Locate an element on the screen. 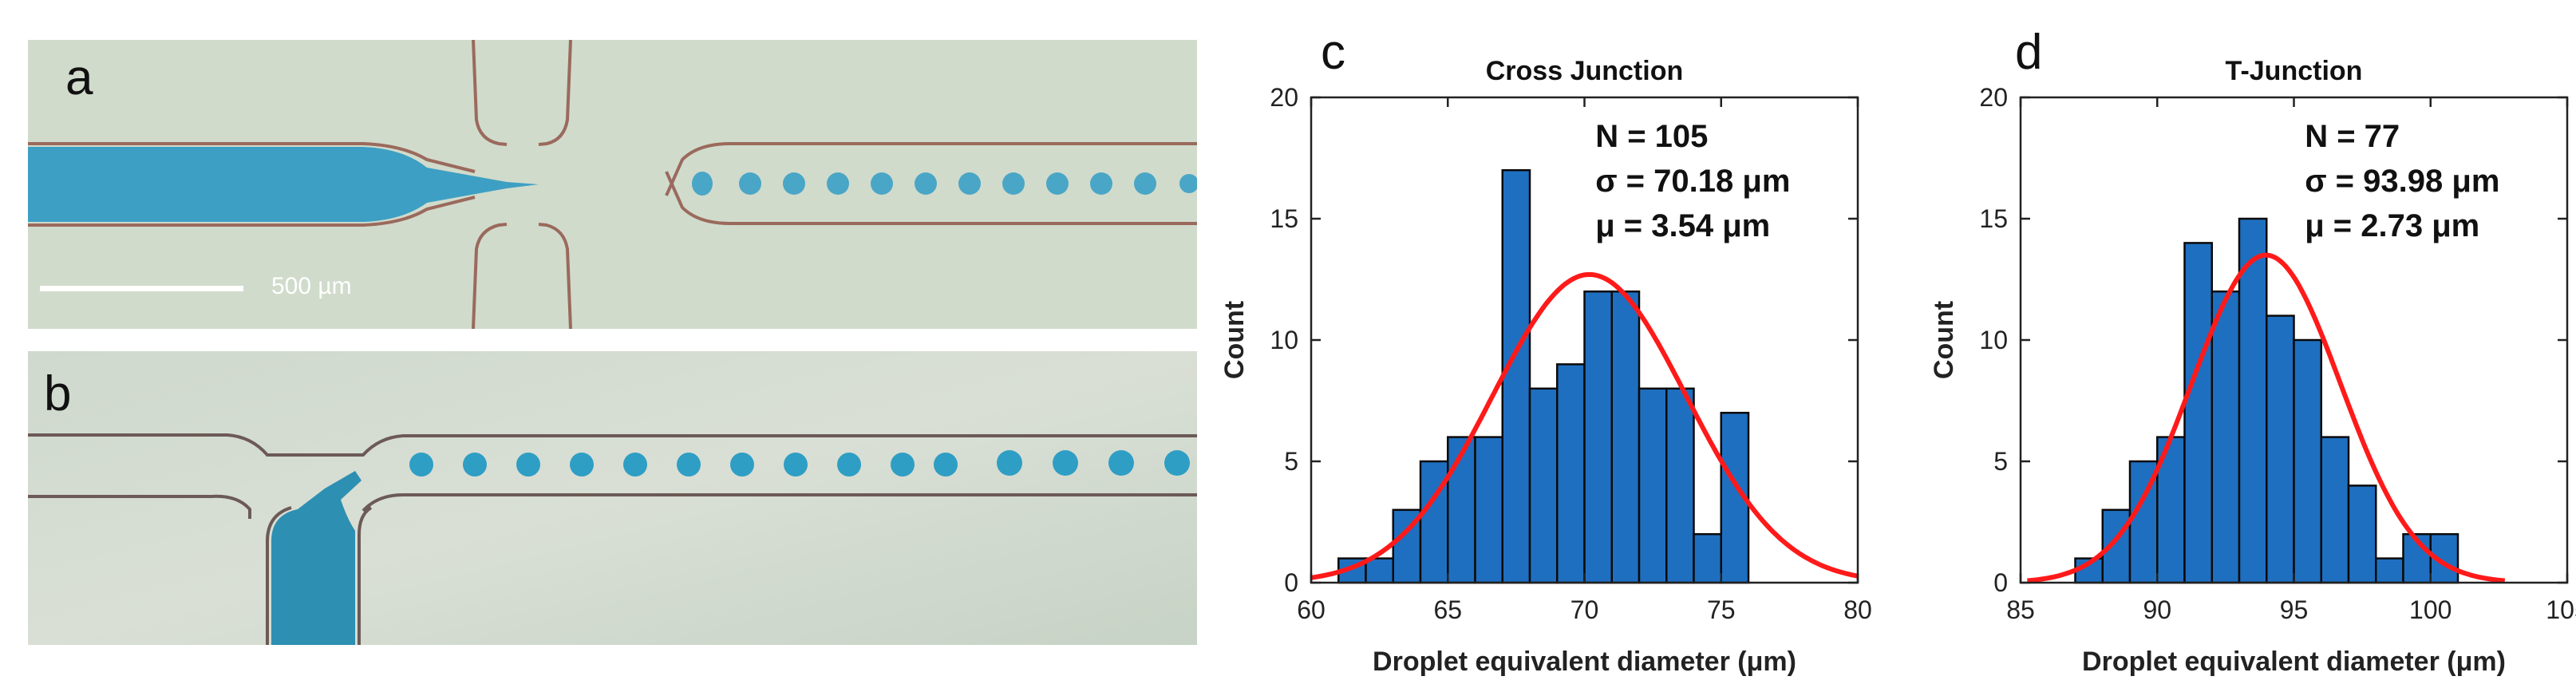 The height and width of the screenshot is (700, 2576). x-tick-label: 95 is located at coordinates (2294, 609).